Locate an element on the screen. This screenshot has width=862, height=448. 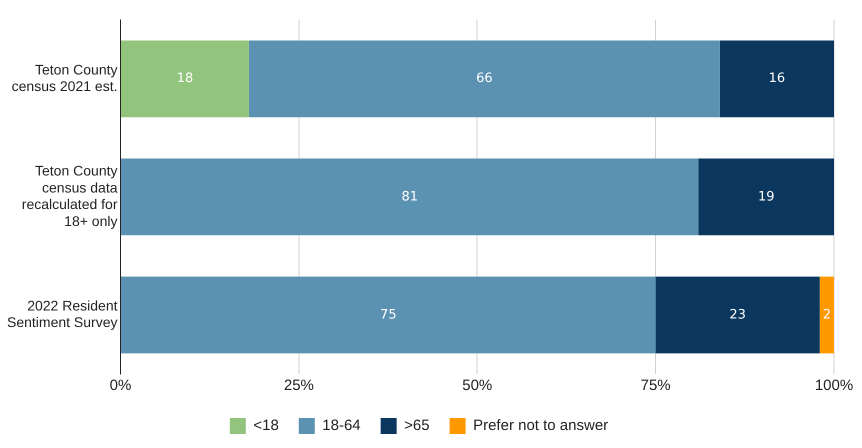
data-label: 81 is located at coordinates (409, 196).